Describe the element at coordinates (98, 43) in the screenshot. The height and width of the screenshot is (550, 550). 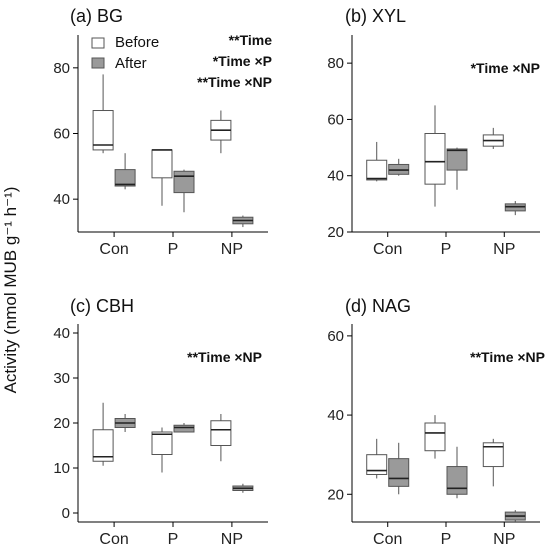
I see `legend-swatch-before` at that location.